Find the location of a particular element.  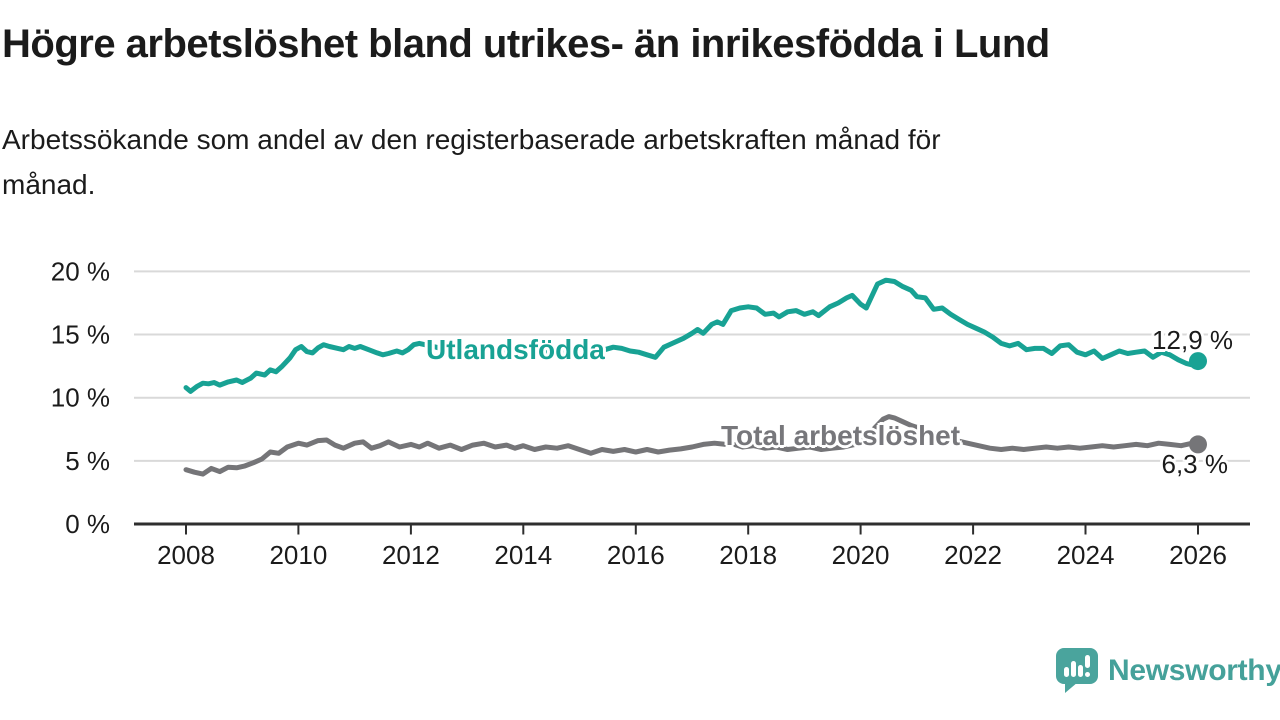

y-tick-label-15: 15 % is located at coordinates (80, 335).